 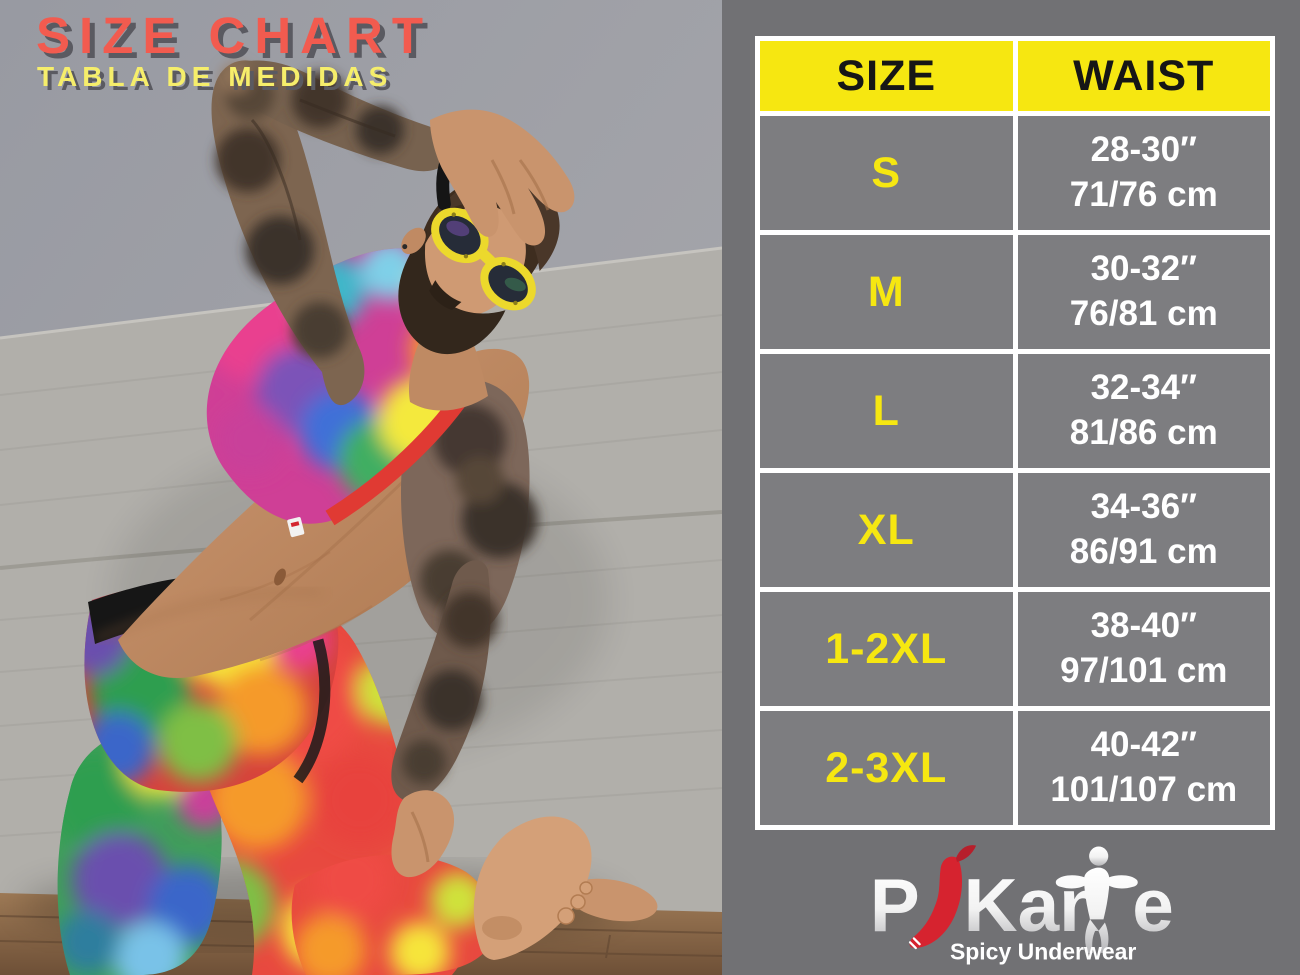 What do you see at coordinates (1143, 269) in the screenshot?
I see `waist-inches: 30-32″` at bounding box center [1143, 269].